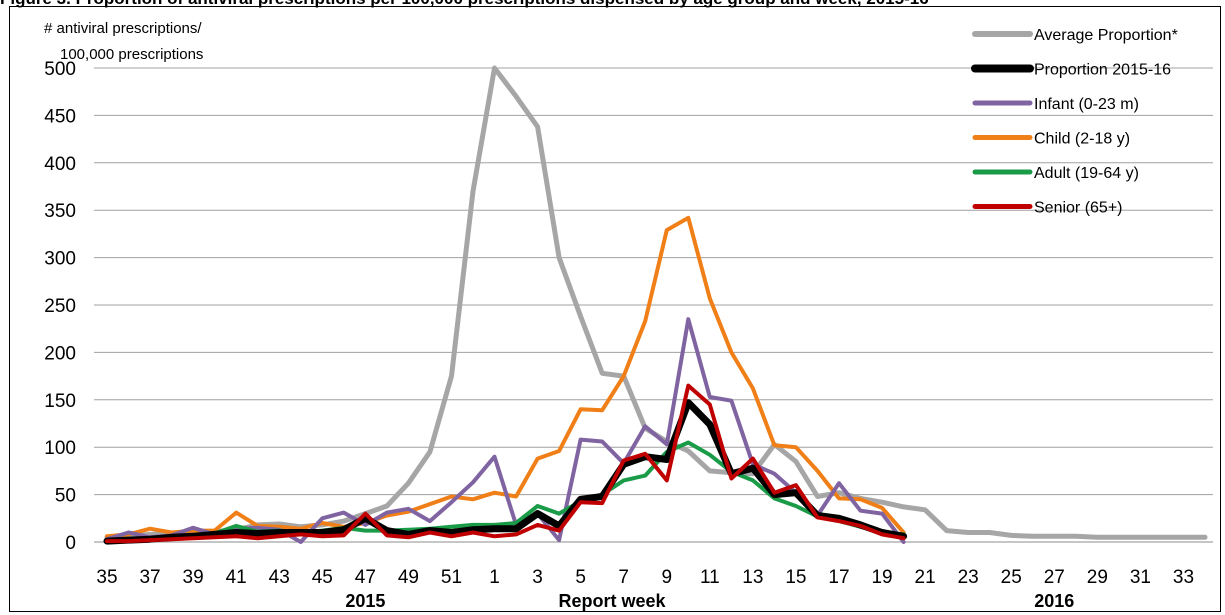  Describe the element at coordinates (65, 496) in the screenshot. I see `y-tick-50: 50` at that location.